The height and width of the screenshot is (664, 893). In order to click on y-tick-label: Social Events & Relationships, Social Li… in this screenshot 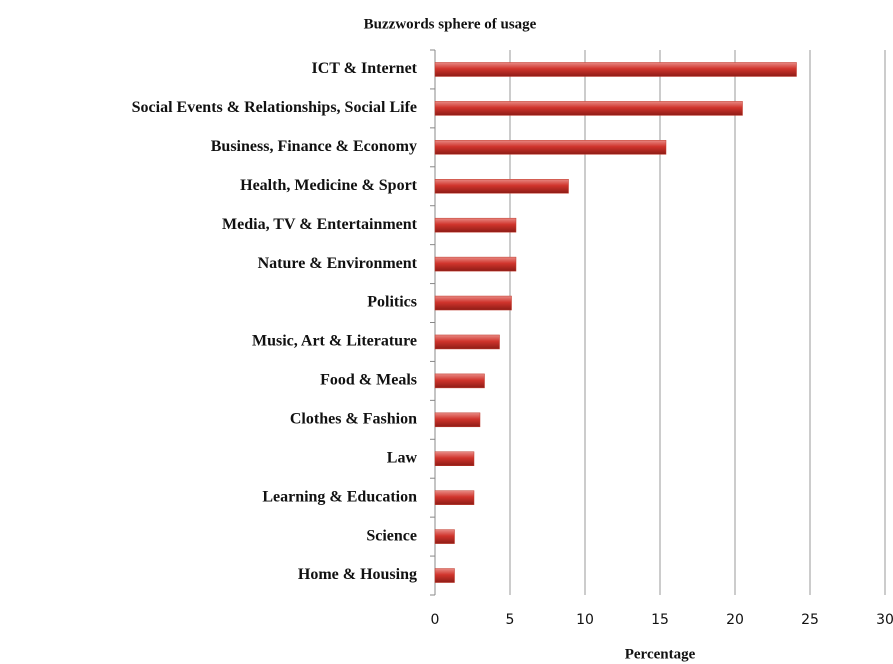, I will do `click(274, 107)`.